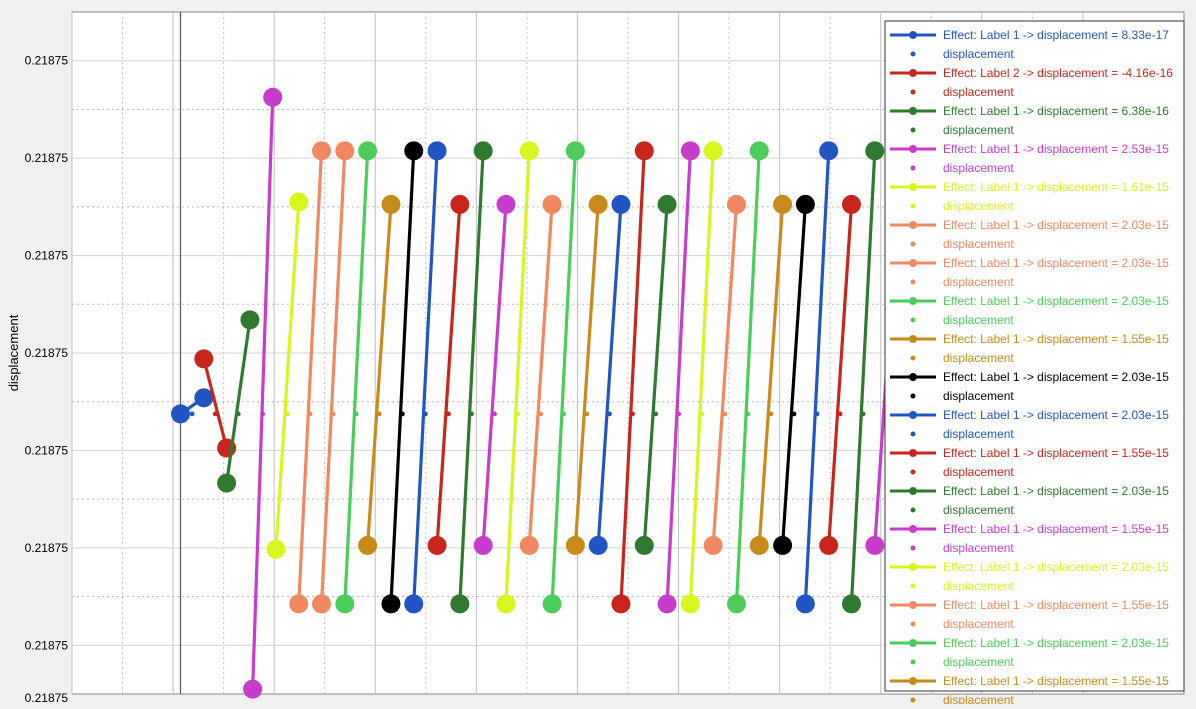 This screenshot has height=709, width=1196. What do you see at coordinates (47, 256) in the screenshot?
I see `y-tick-label: 0.21875` at bounding box center [47, 256].